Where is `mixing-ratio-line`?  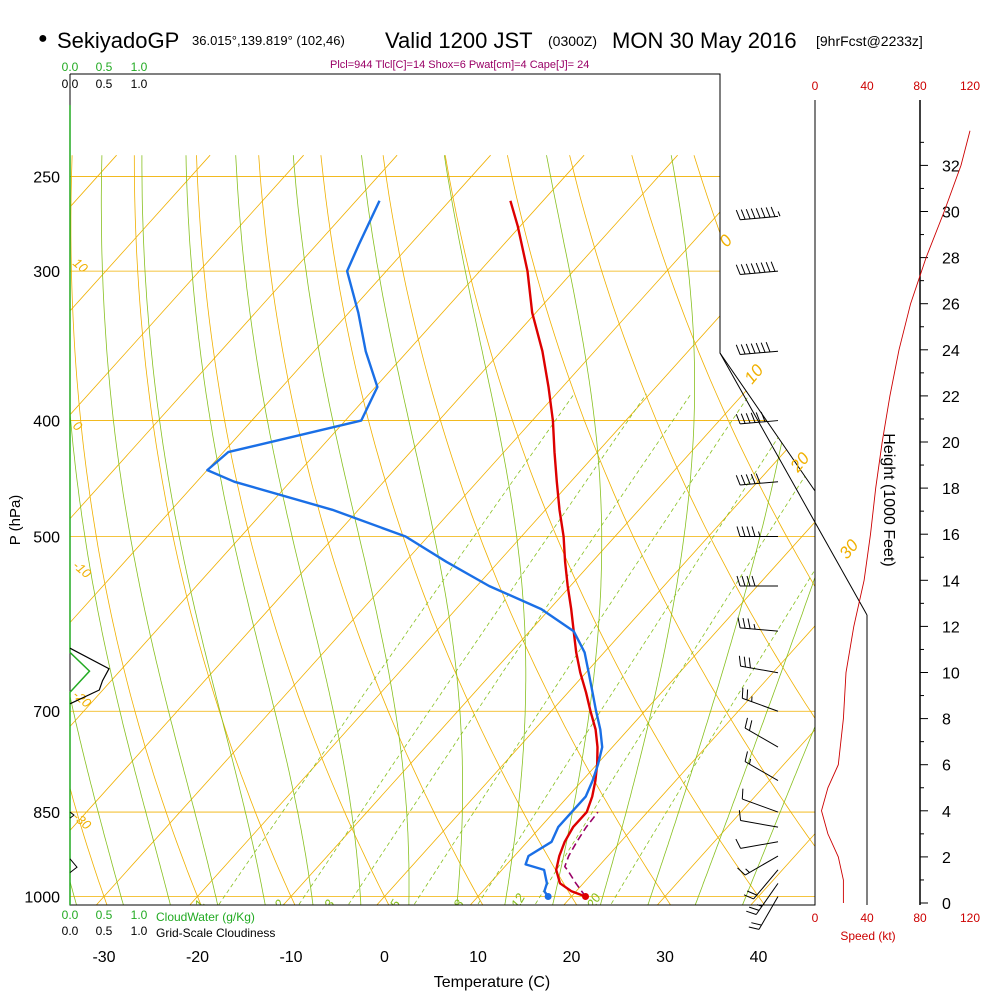
mixing-ratio-line is located at coordinates (707, 649).